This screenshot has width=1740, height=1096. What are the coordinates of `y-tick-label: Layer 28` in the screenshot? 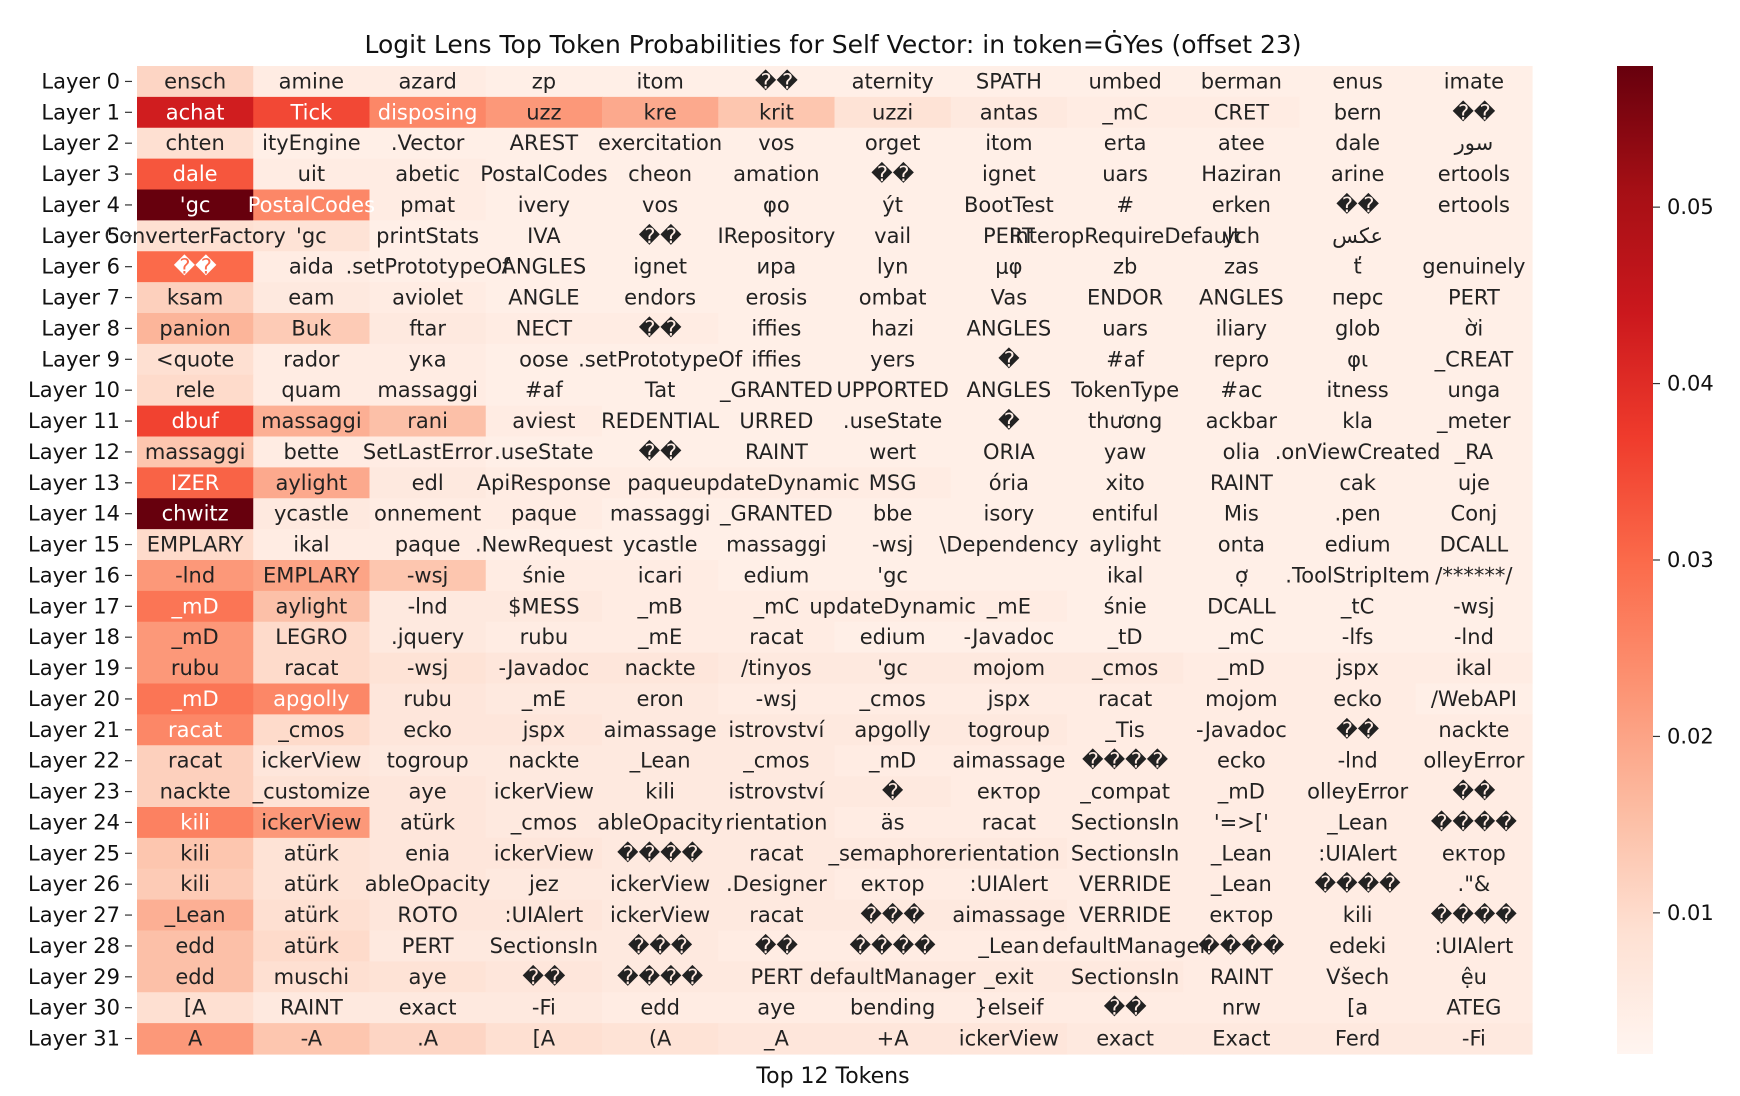 It's located at (74, 946).